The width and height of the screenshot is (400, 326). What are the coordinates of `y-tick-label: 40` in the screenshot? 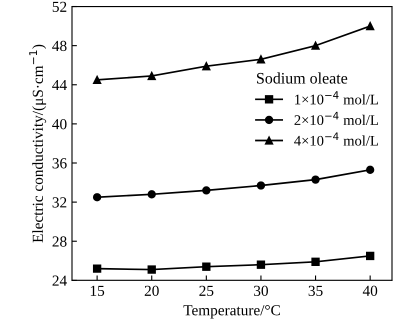 It's located at (59, 124).